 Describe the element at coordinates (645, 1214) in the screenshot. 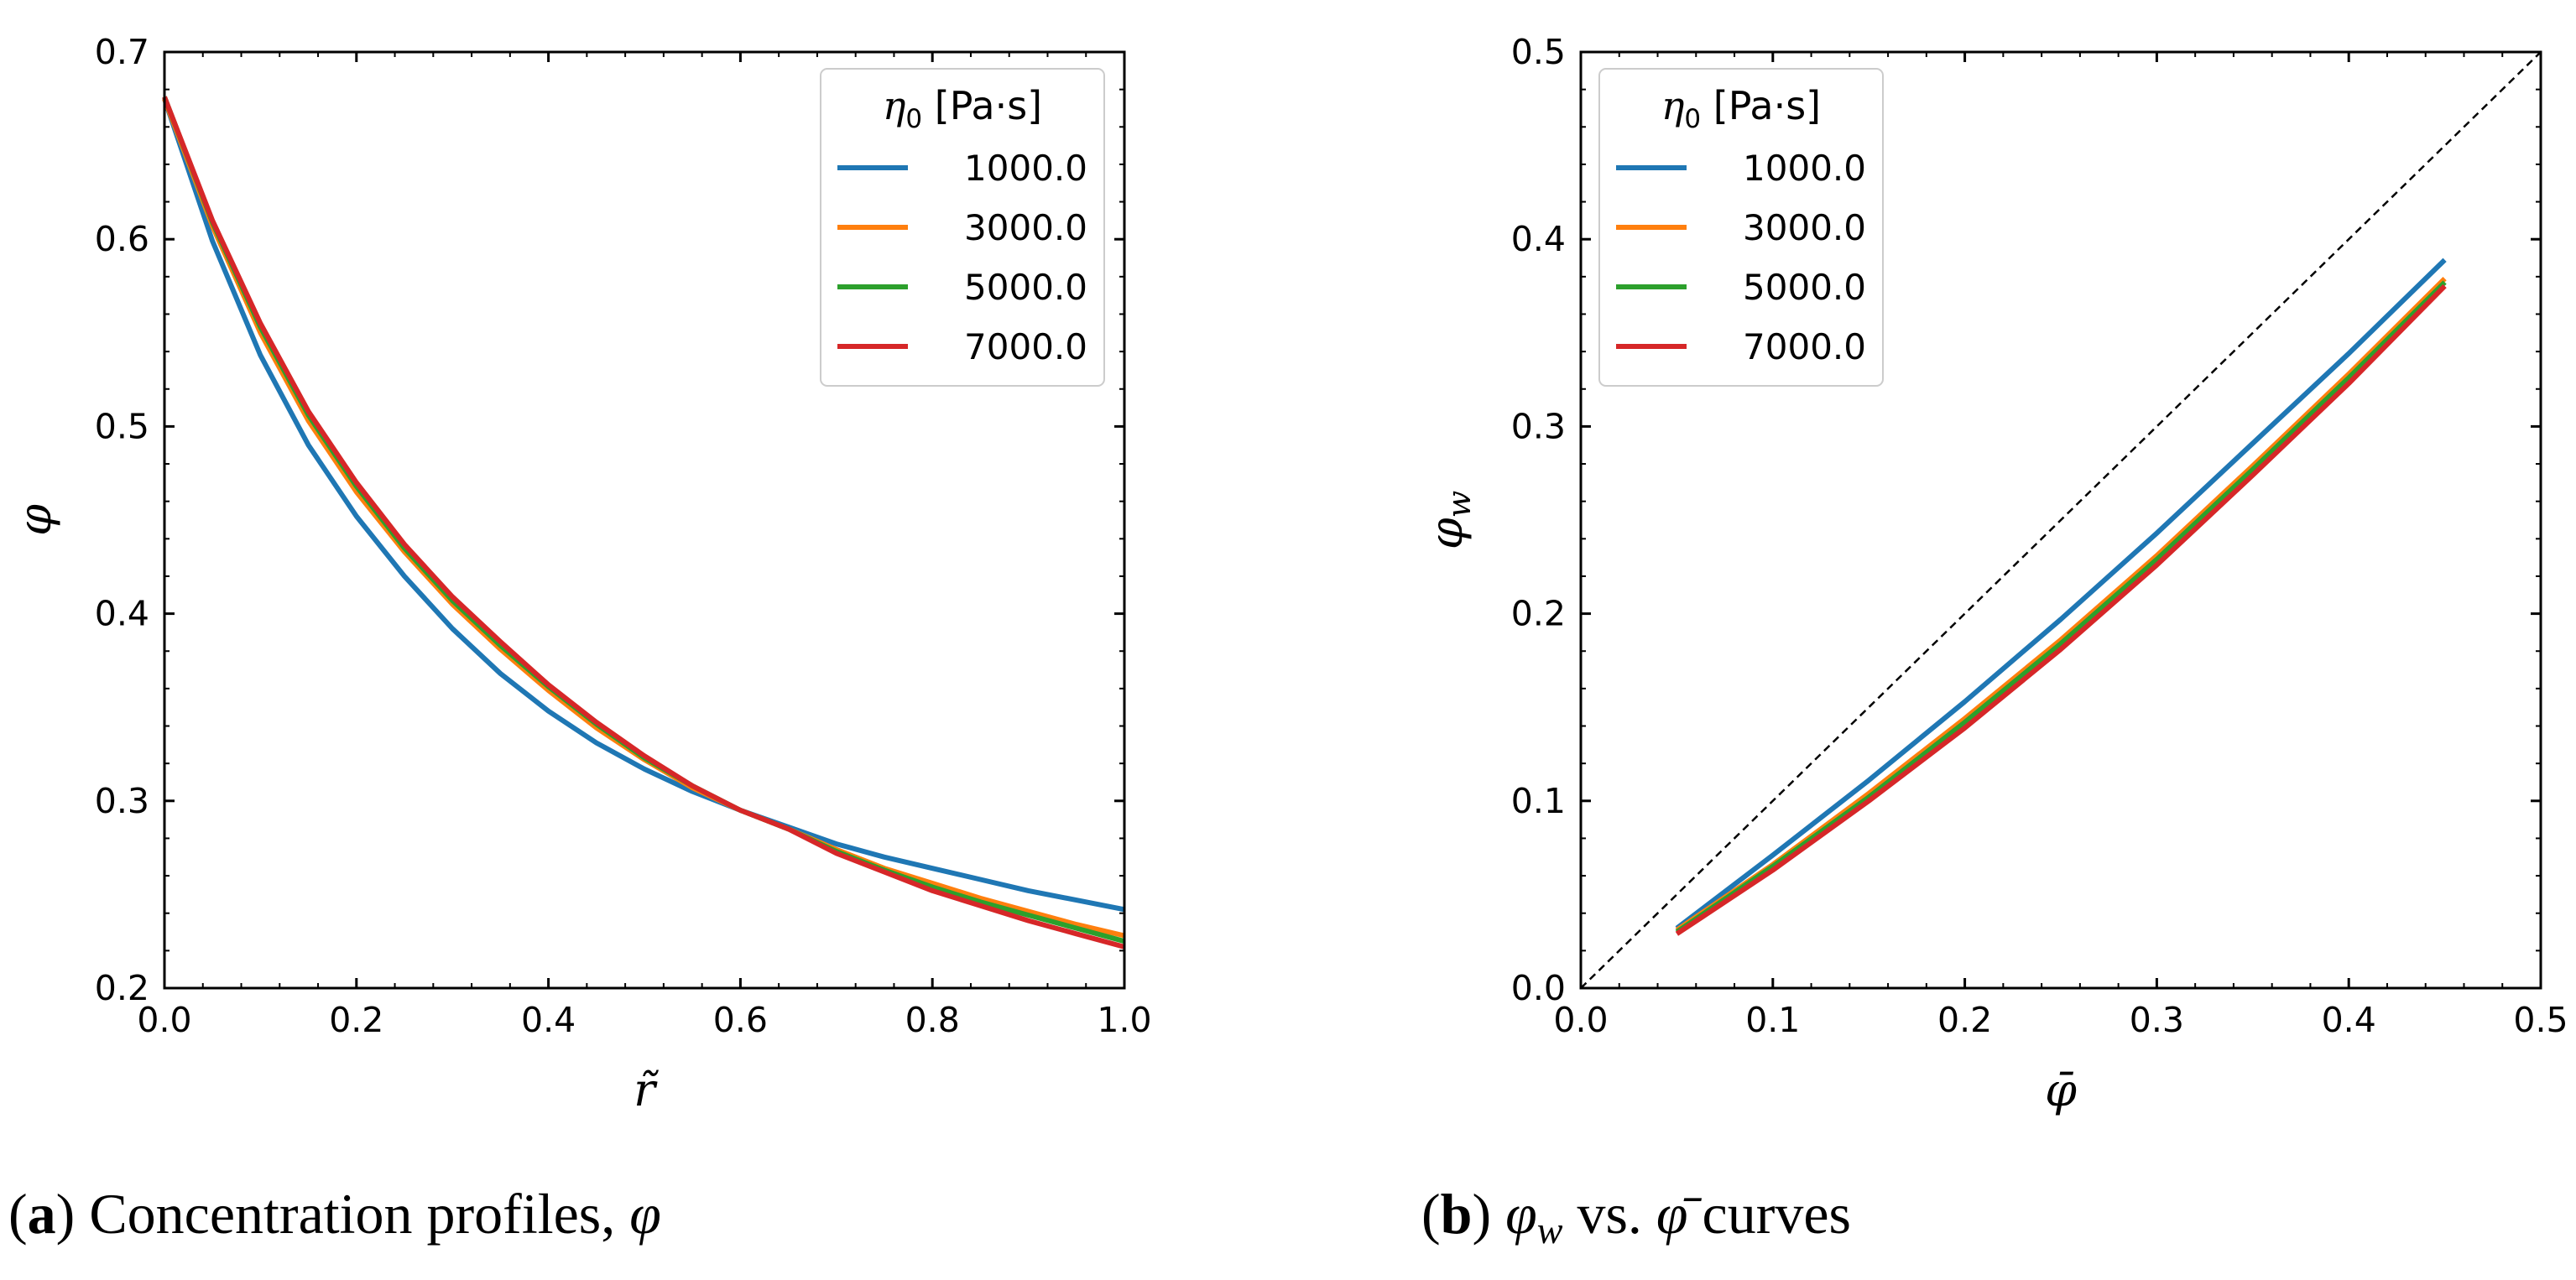

I see `caption-a-symbol: φ` at that location.